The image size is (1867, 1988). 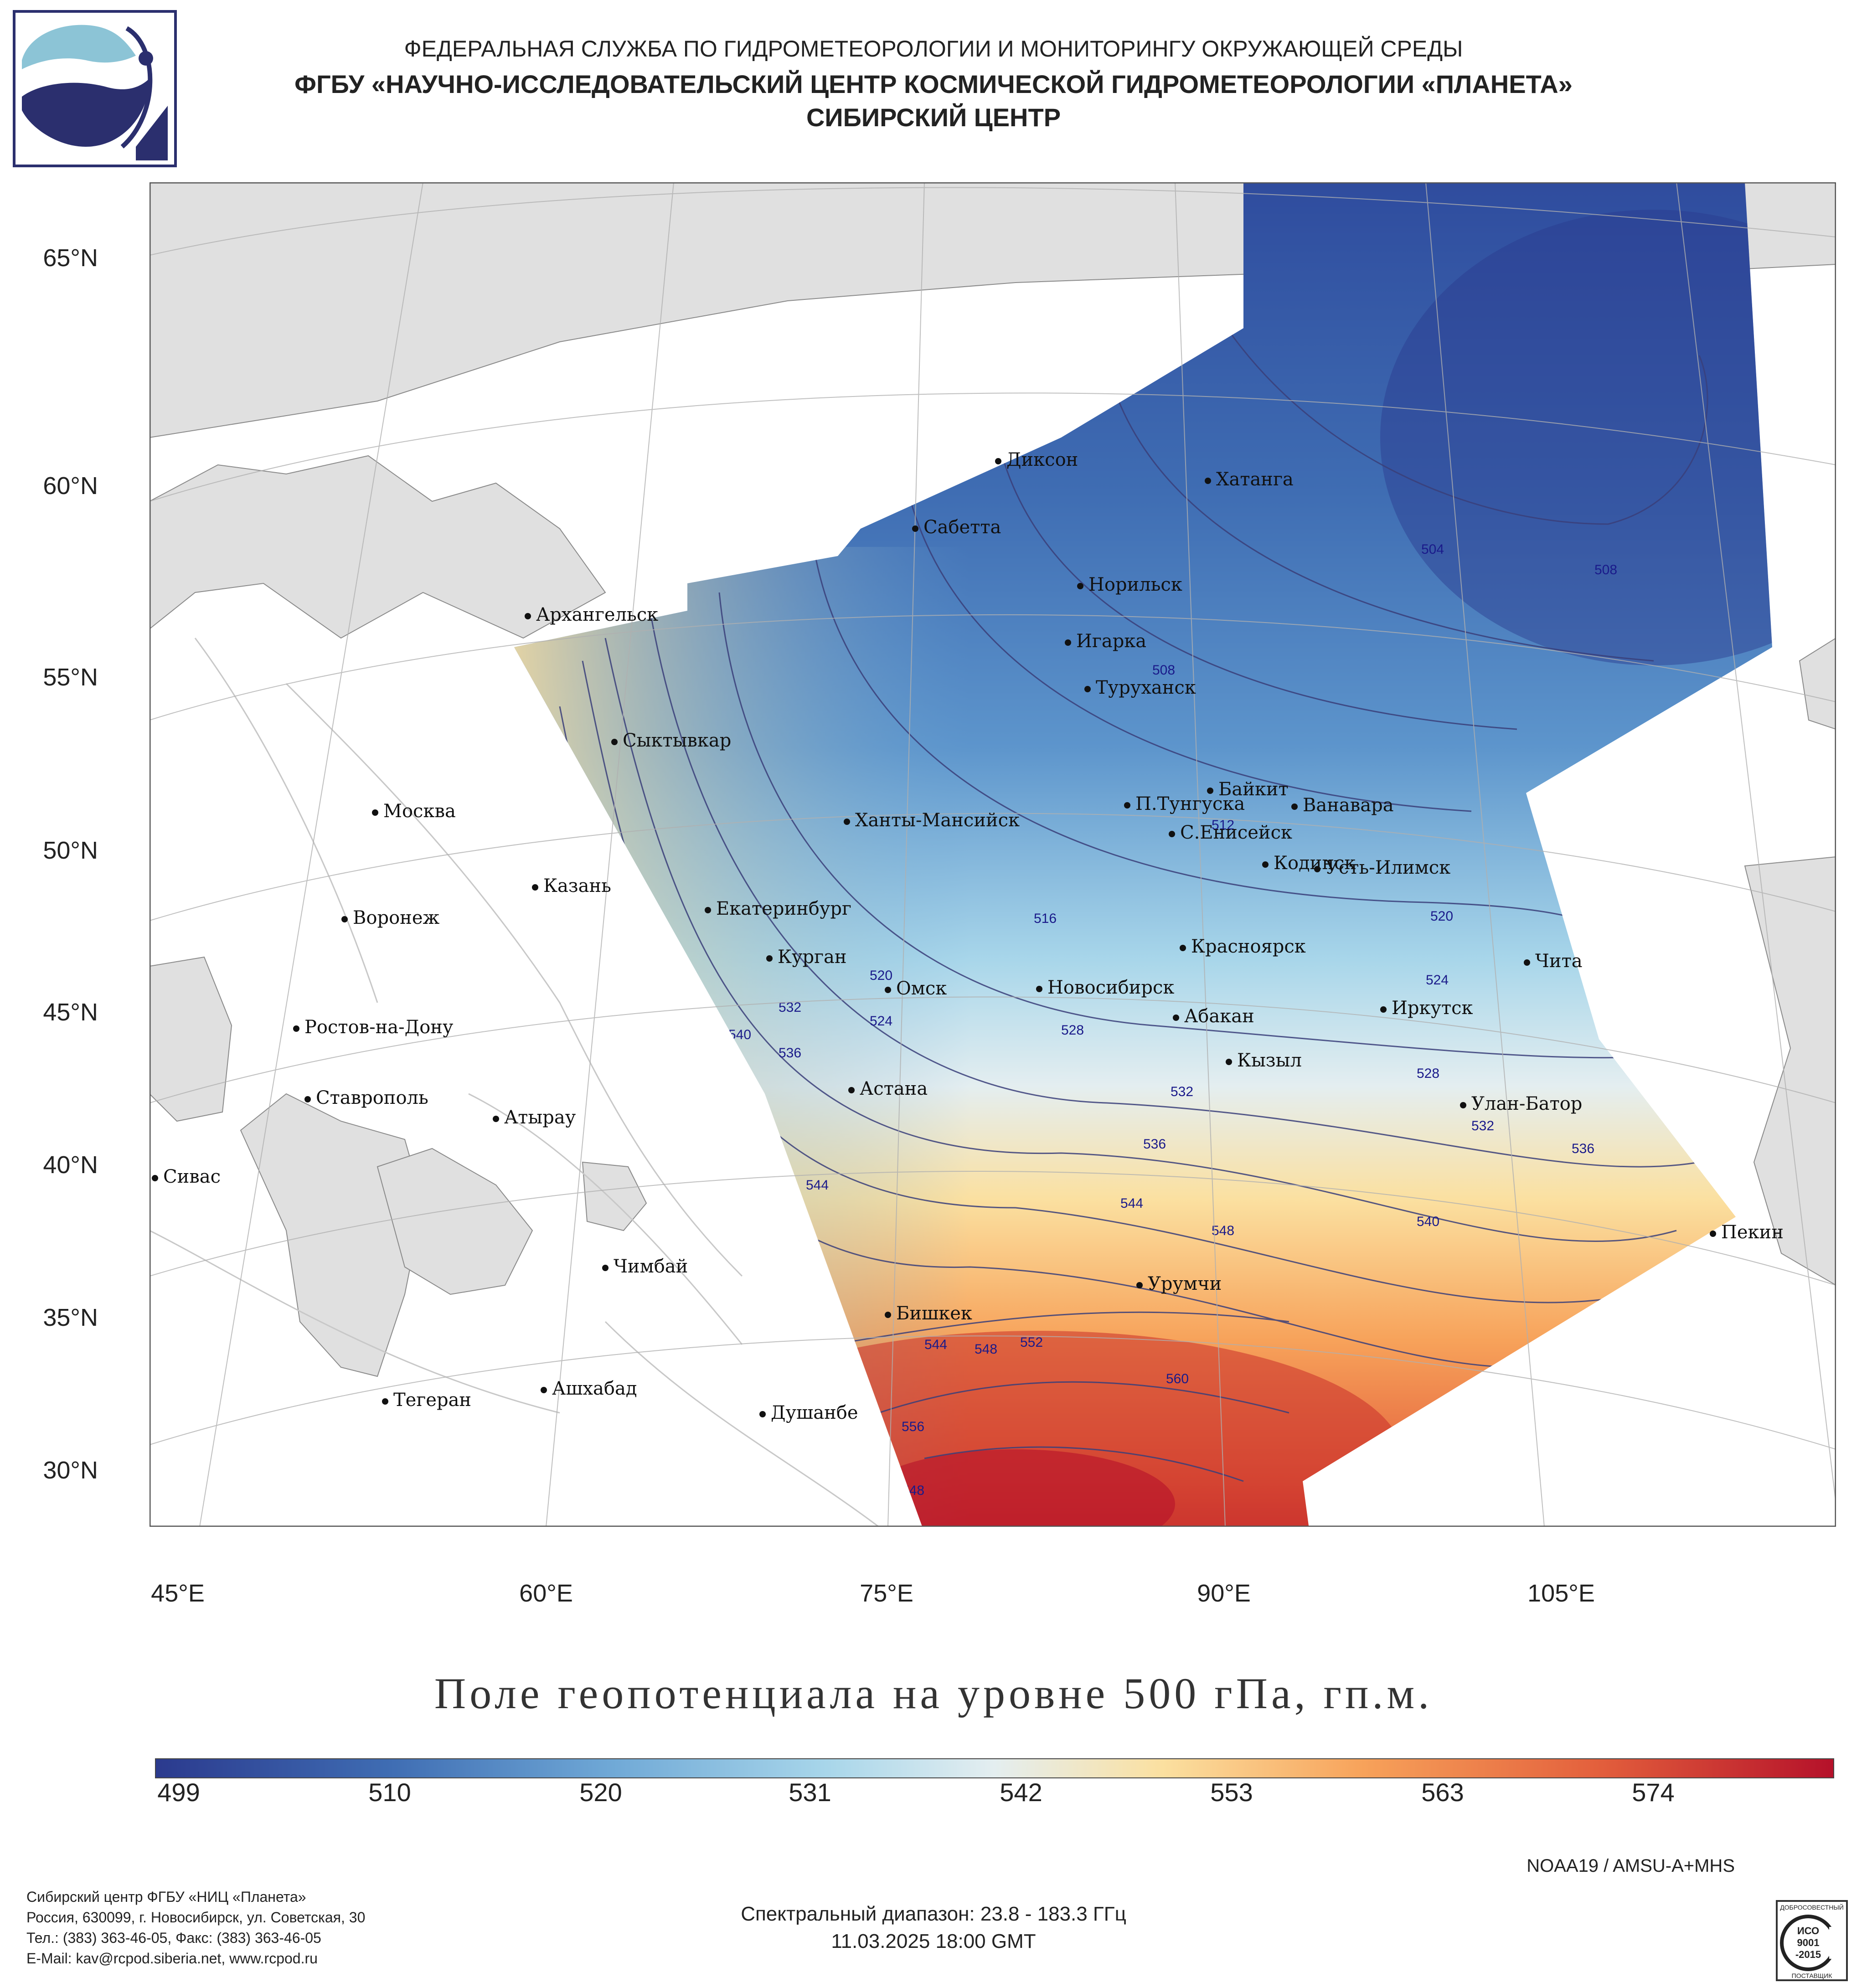 I want to click on city-label: П.Тунгуска, so click(x=1190, y=804).